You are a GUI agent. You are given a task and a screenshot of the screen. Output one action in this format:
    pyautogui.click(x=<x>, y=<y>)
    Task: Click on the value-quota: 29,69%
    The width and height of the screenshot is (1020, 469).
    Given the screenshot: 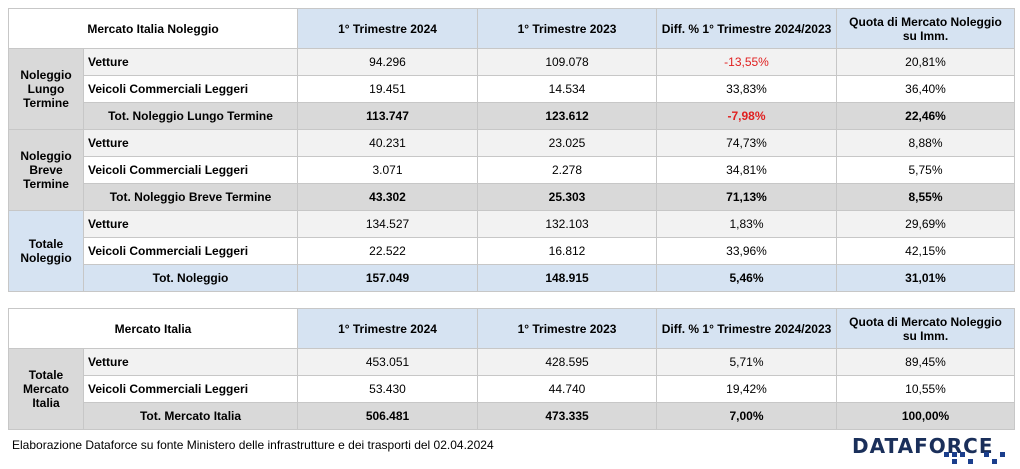 What is the action you would take?
    pyautogui.click(x=926, y=224)
    